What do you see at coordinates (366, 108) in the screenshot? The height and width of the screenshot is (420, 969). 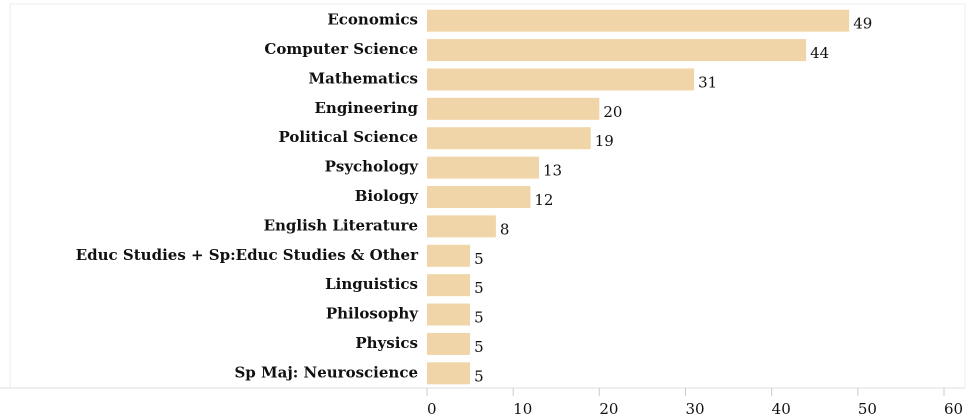 I see `y-tick-label: Engineering` at bounding box center [366, 108].